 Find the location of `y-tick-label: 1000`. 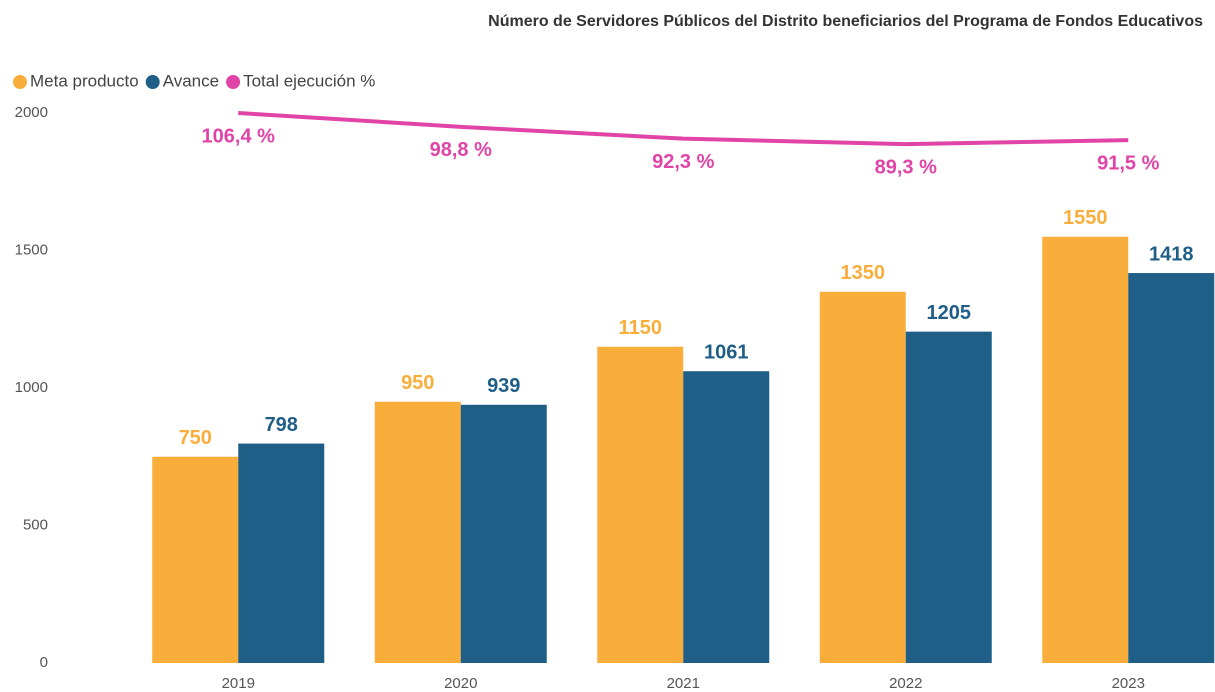

y-tick-label: 1000 is located at coordinates (31, 387).